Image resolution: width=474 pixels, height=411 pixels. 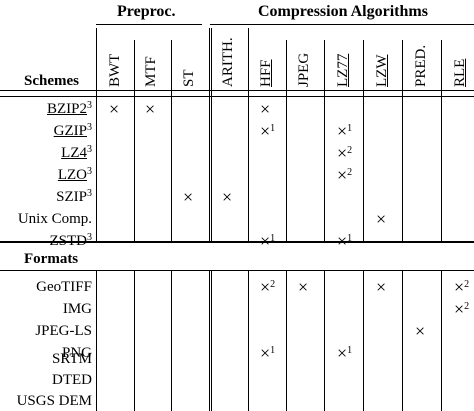 What do you see at coordinates (77, 309) in the screenshot?
I see `formats-name: IMG` at bounding box center [77, 309].